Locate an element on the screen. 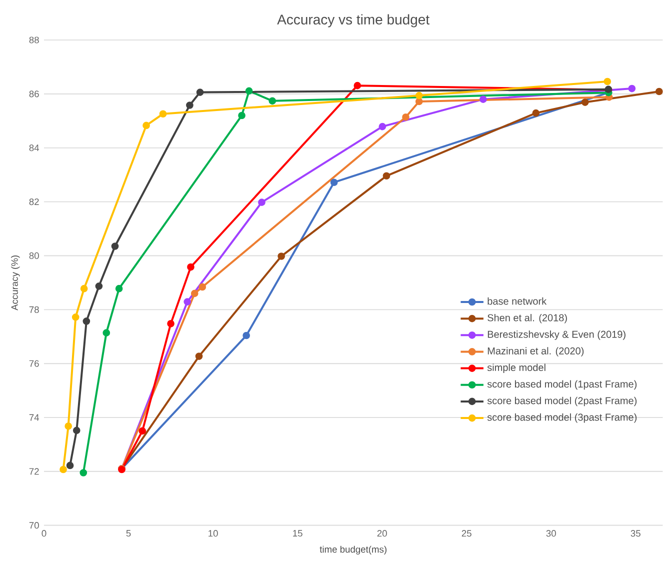 The height and width of the screenshot is (564, 663). y-tick-label: 80 is located at coordinates (34, 255).